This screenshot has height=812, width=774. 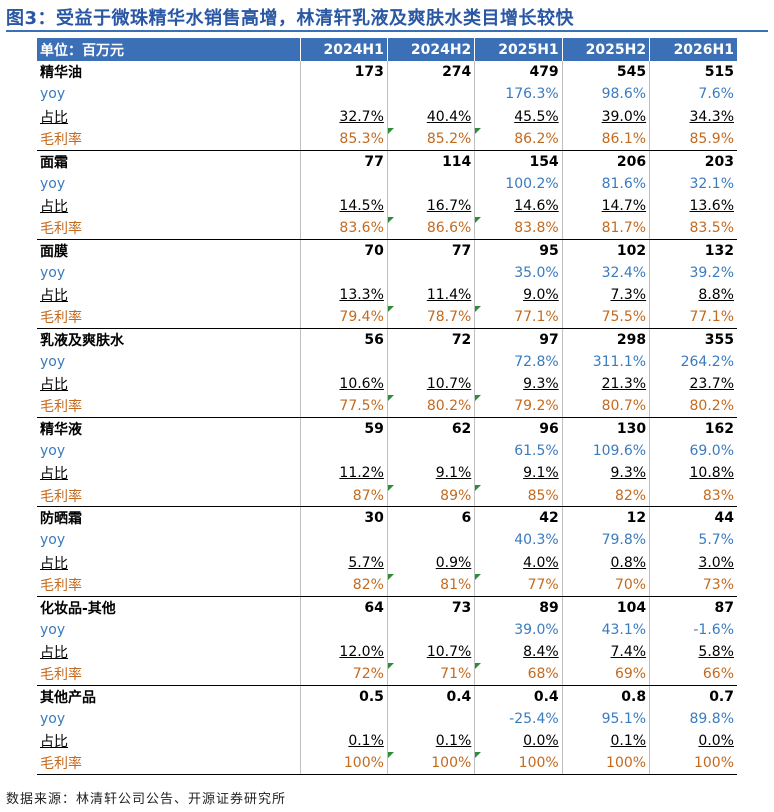 I want to click on revenue-cell: 162, so click(x=693, y=429).